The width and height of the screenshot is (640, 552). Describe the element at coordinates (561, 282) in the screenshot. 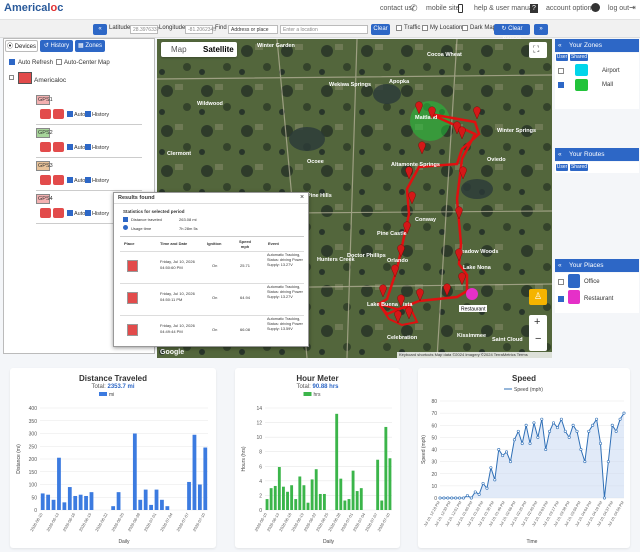

I see `place-office-checkbox` at that location.